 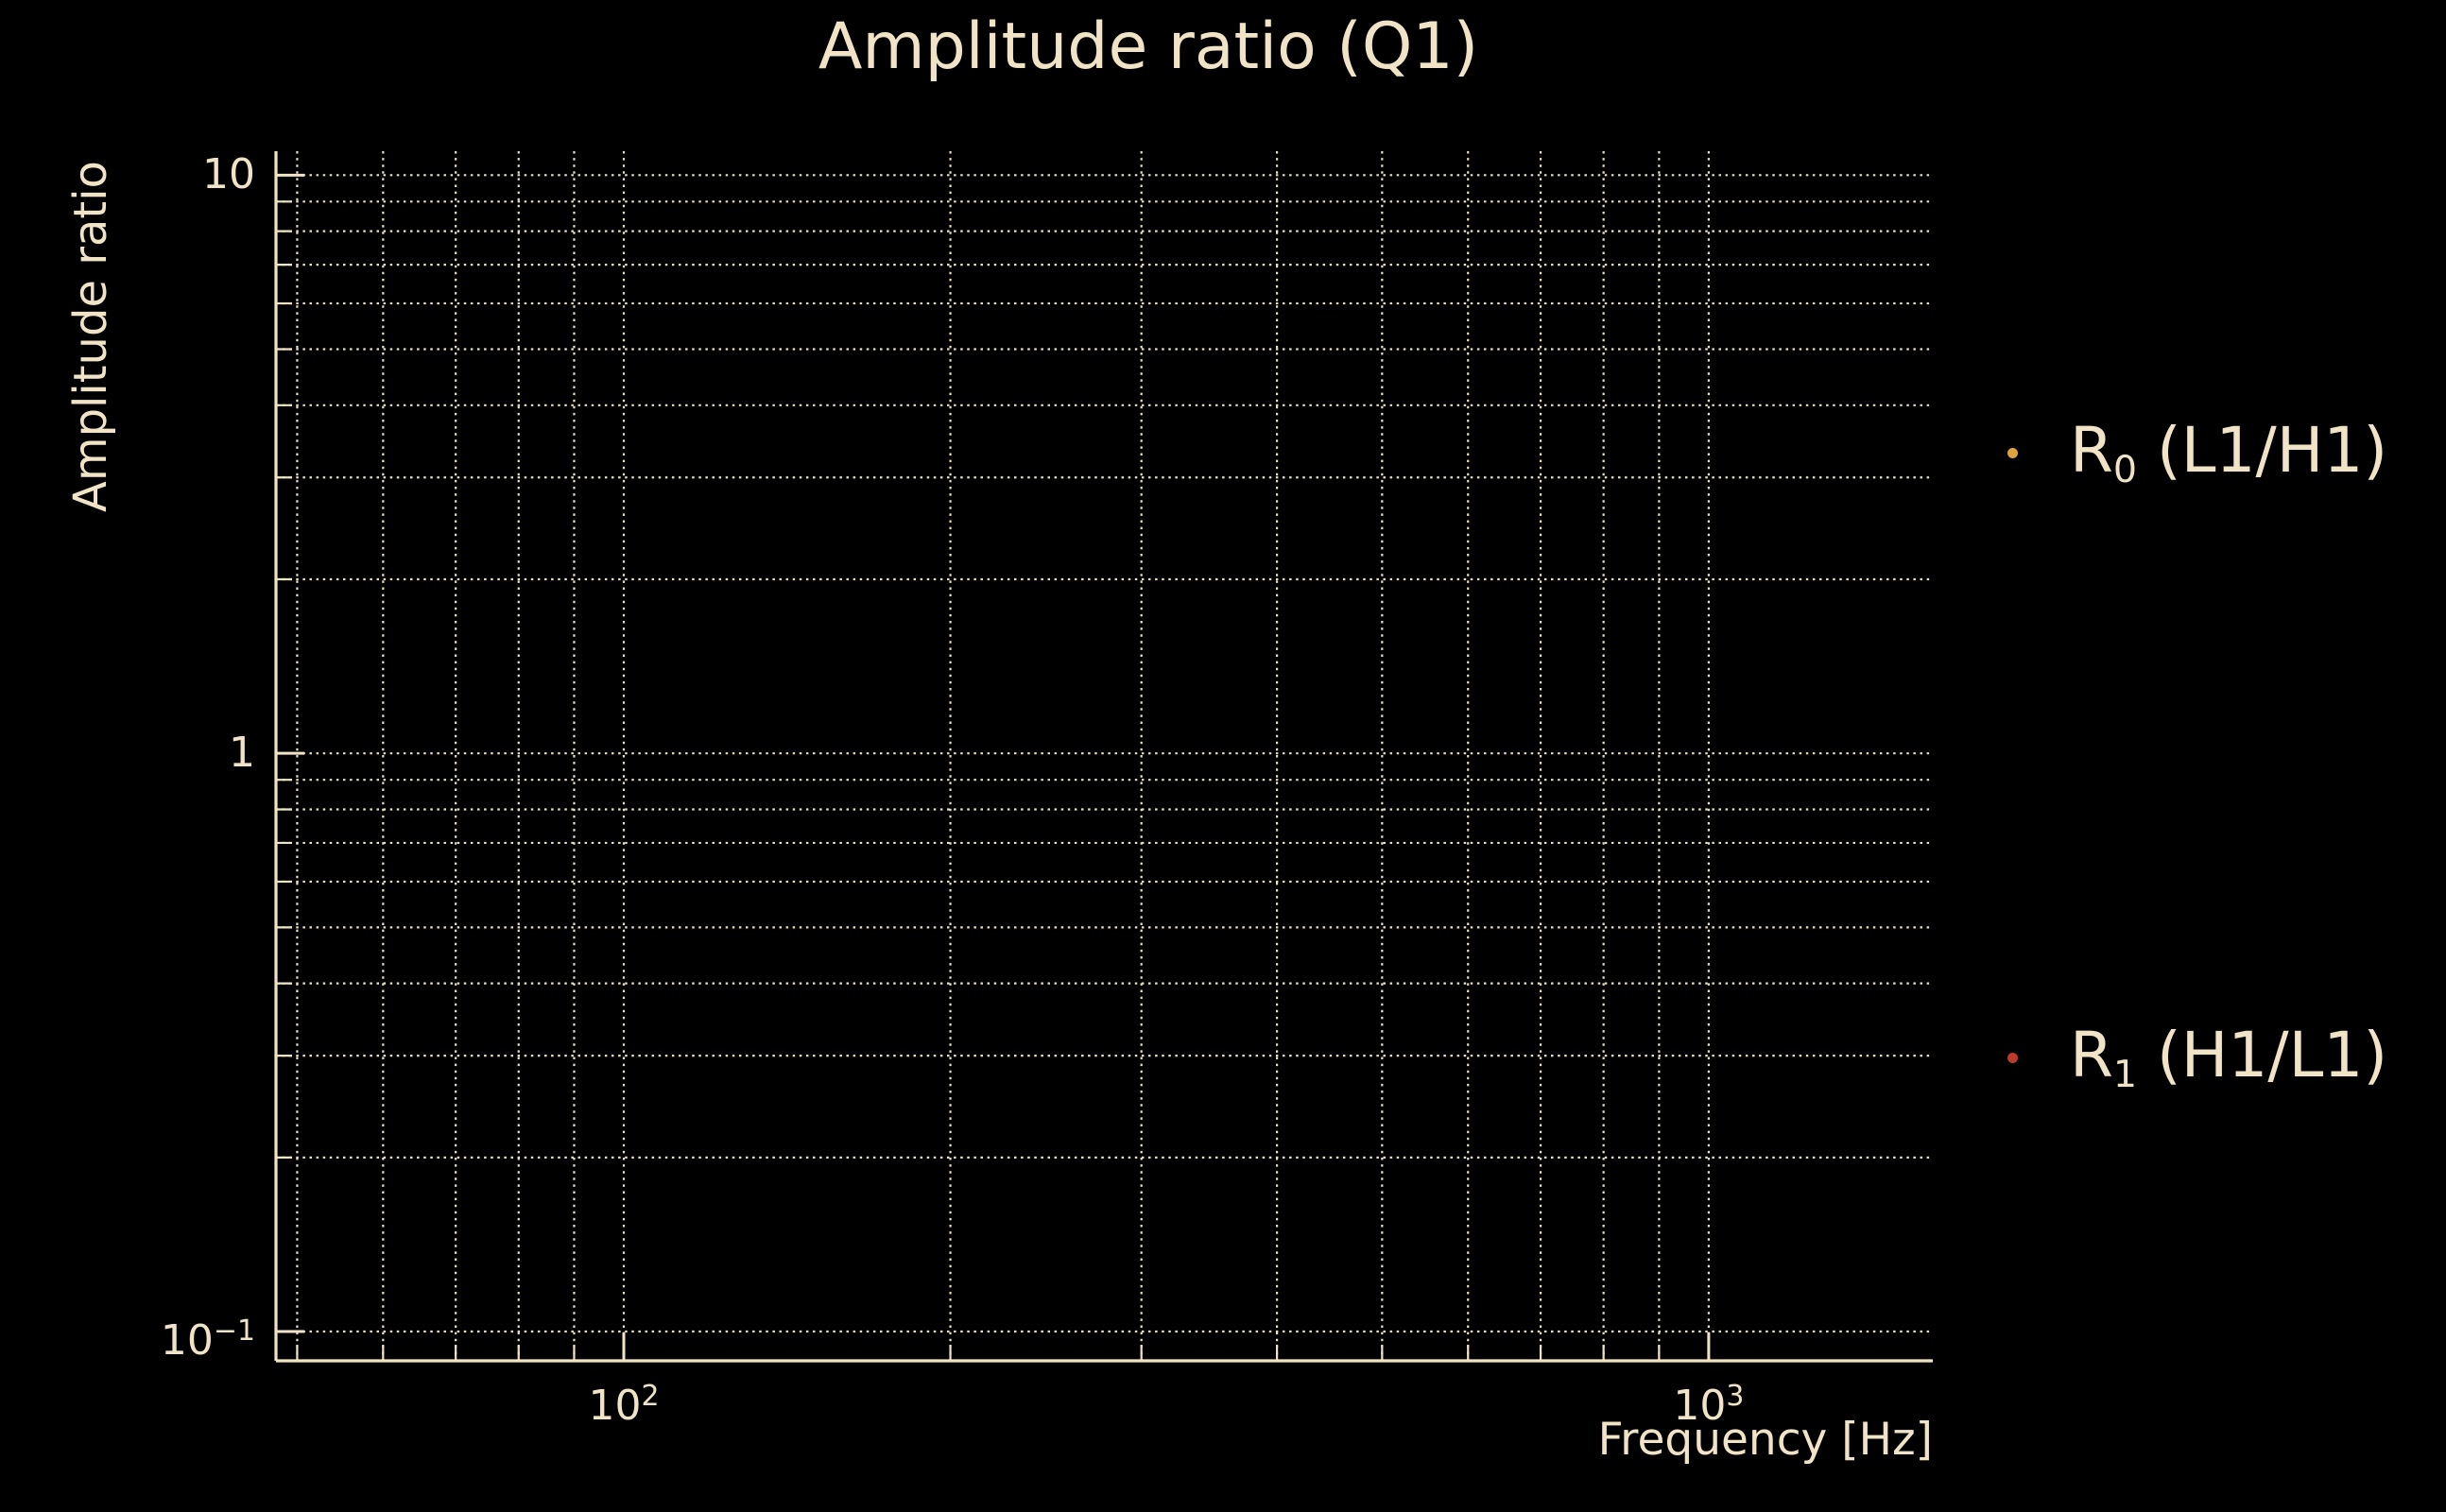 I want to click on y-tick-label-exponent: −1, so click(x=234, y=1331).